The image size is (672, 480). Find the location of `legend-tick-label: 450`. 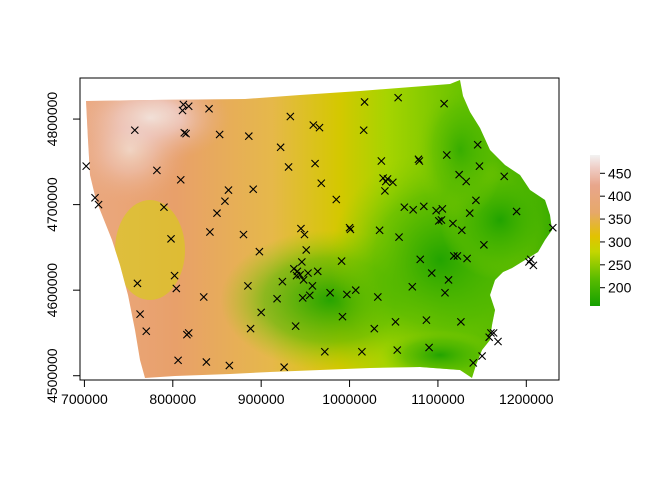

legend-tick-label: 450 is located at coordinates (620, 173).